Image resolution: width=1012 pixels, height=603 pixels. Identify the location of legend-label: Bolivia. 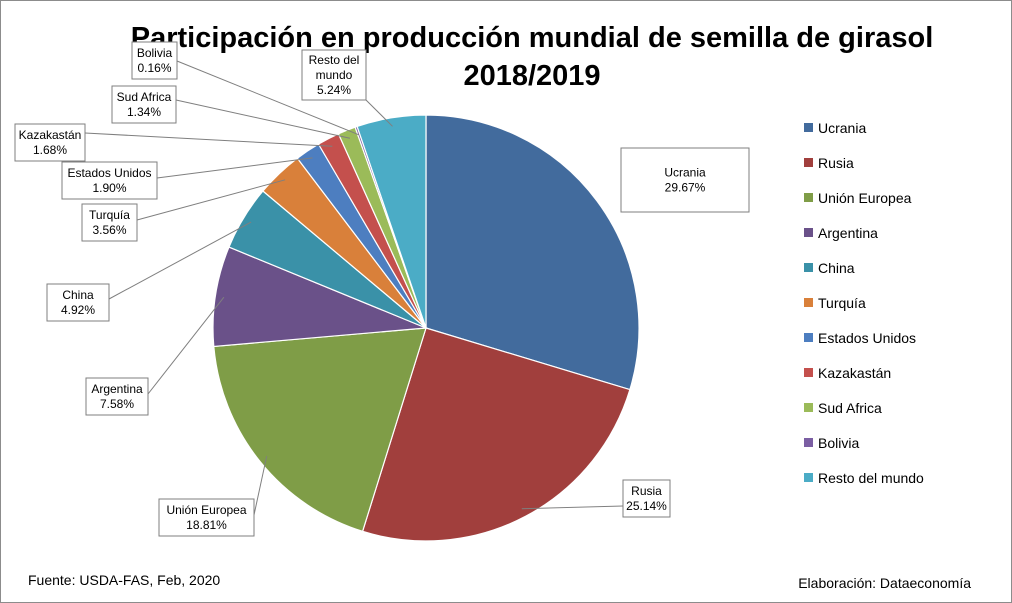
(838, 443).